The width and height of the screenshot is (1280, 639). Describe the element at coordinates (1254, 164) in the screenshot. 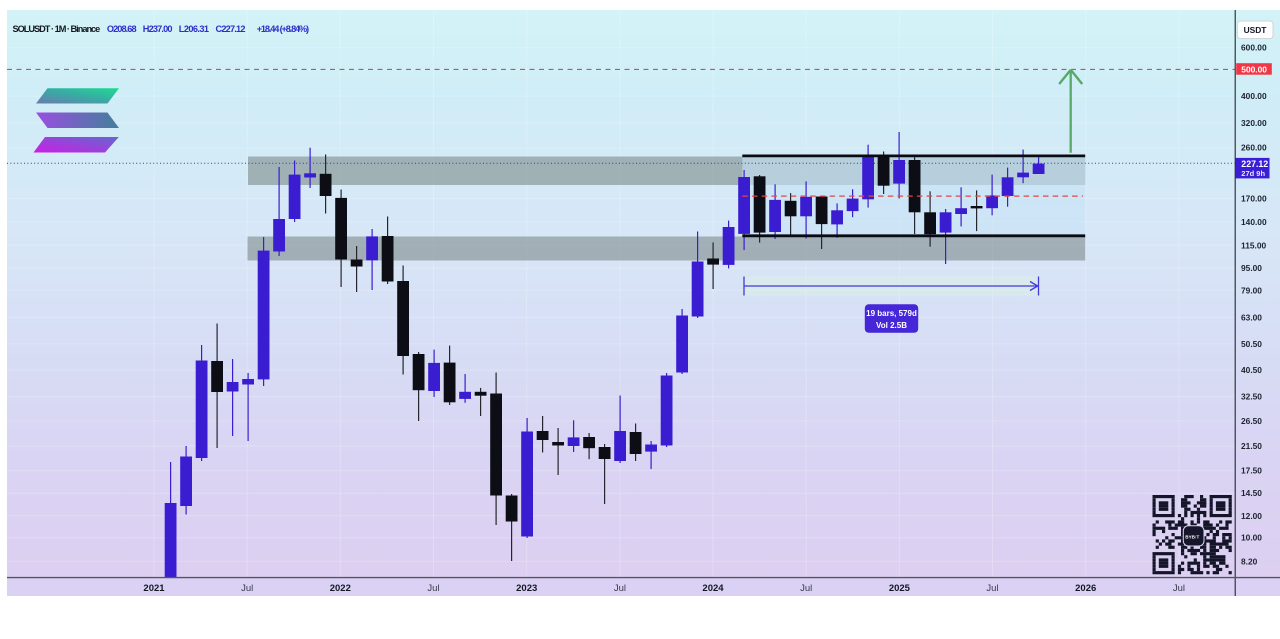

I see `svg-text: 227.12` at that location.